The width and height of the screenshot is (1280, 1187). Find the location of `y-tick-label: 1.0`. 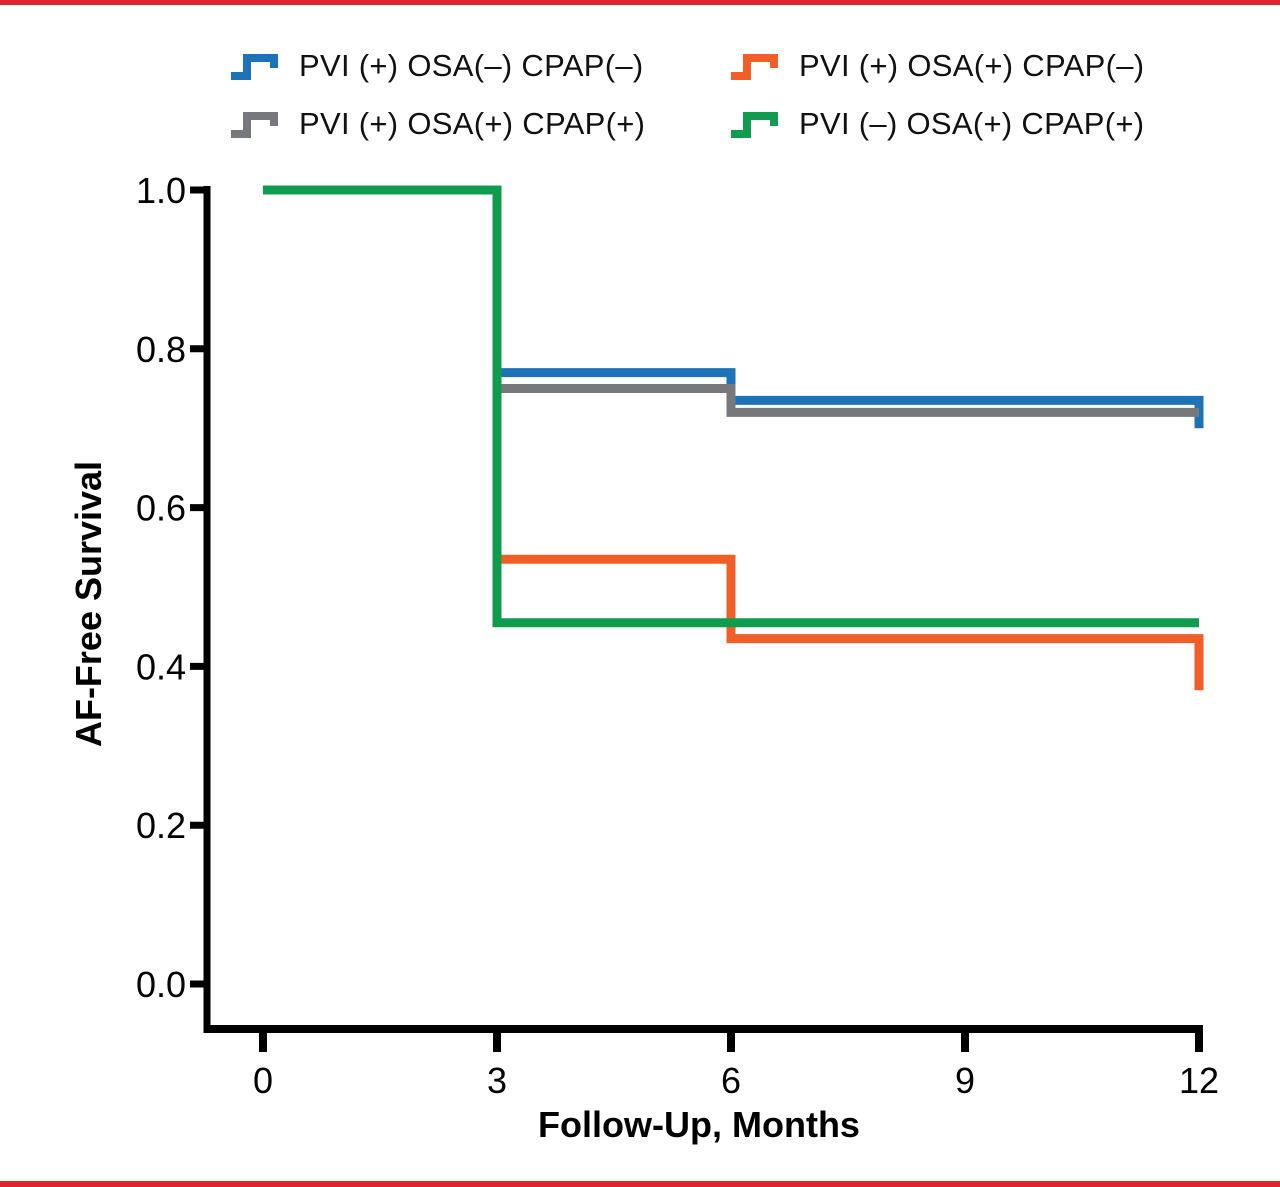

y-tick-label: 1.0 is located at coordinates (161, 190).